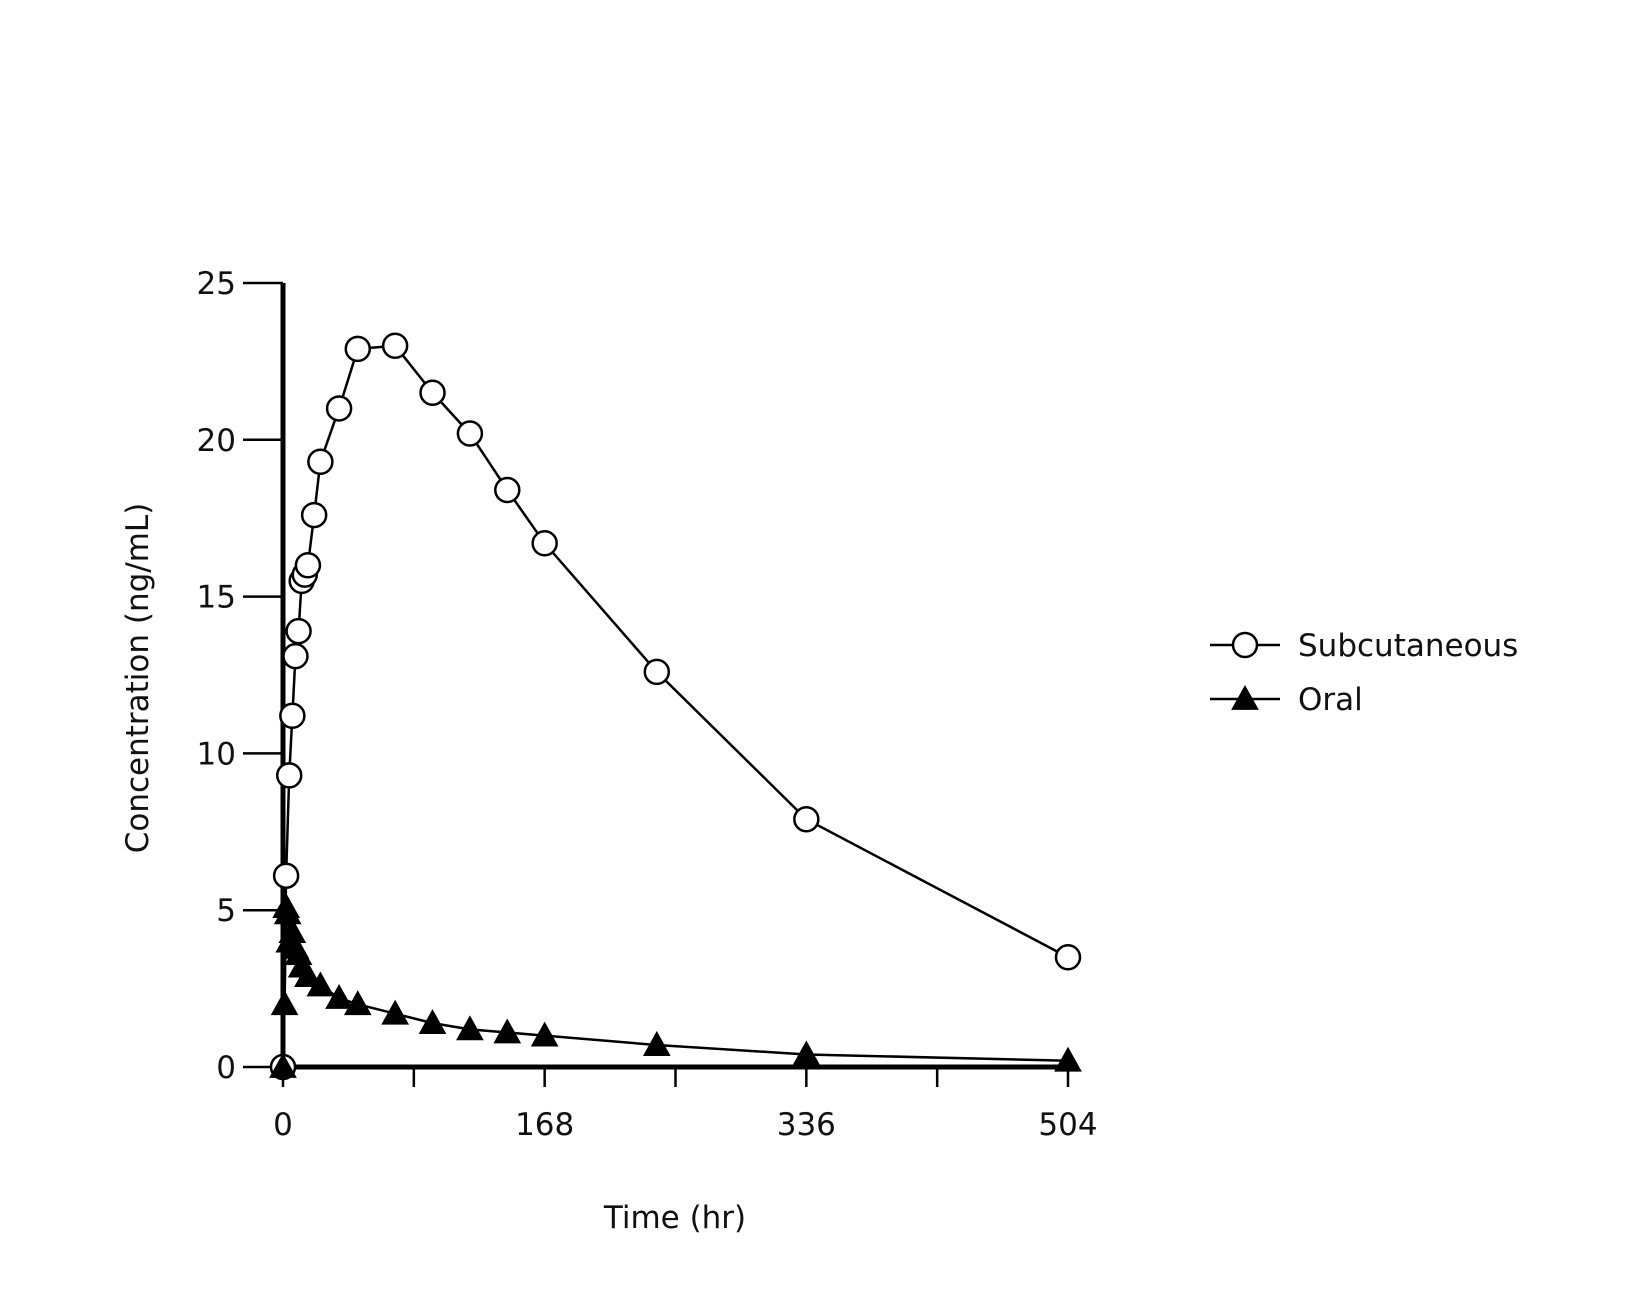  Describe the element at coordinates (1067, 1125) in the screenshot. I see `x-tick-label: 504` at that location.